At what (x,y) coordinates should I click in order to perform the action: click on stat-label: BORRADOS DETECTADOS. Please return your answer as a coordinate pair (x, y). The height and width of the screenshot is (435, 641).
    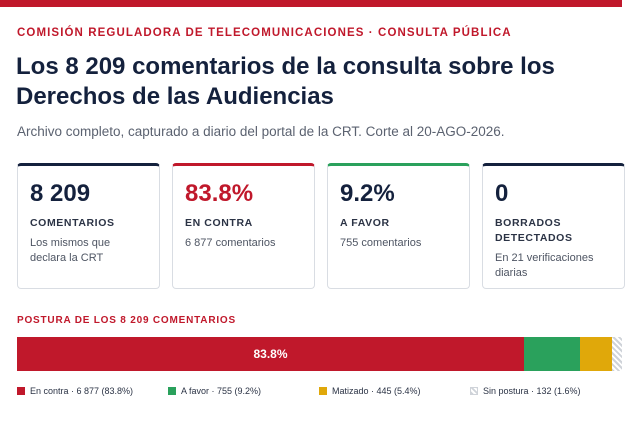
    Looking at the image, I should click on (534, 230).